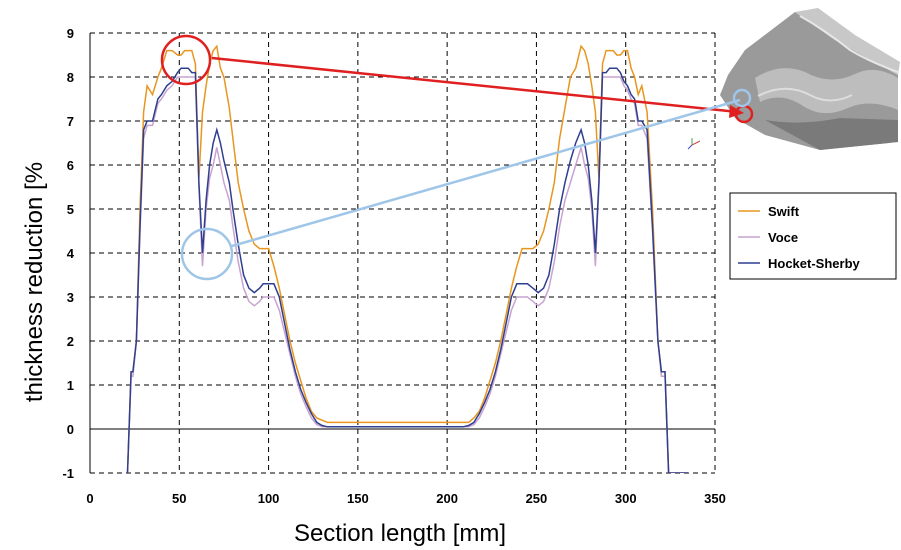 This screenshot has height=550, width=901. Describe the element at coordinates (34, 282) in the screenshot. I see `y-axis-title: thickness reduction [%` at that location.